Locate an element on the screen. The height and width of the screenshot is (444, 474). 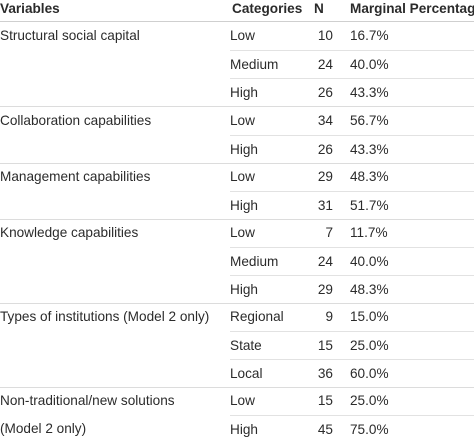
percentage-cell: 15.0% is located at coordinates (369, 316).